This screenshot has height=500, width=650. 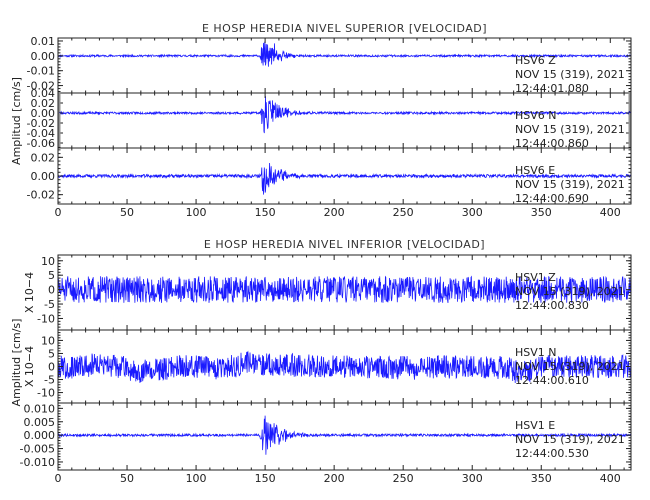 What do you see at coordinates (536, 352) in the screenshot?
I see `channel-label: HSV1 N` at bounding box center [536, 352].